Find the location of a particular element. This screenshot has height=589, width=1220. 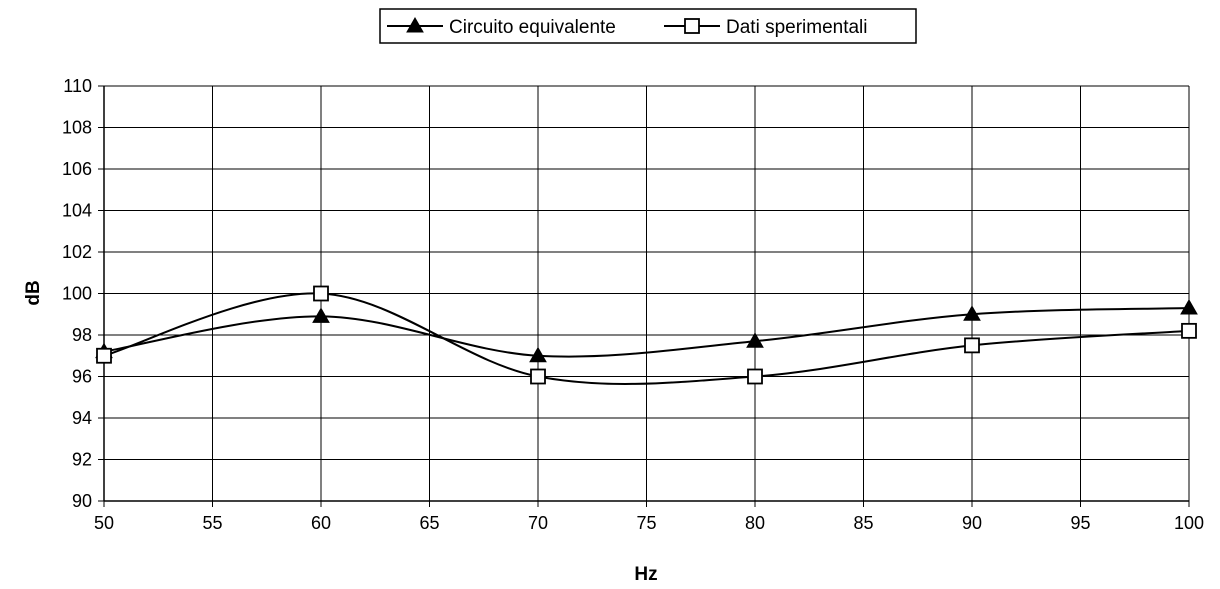

y-tick-label: 96 is located at coordinates (82, 377).